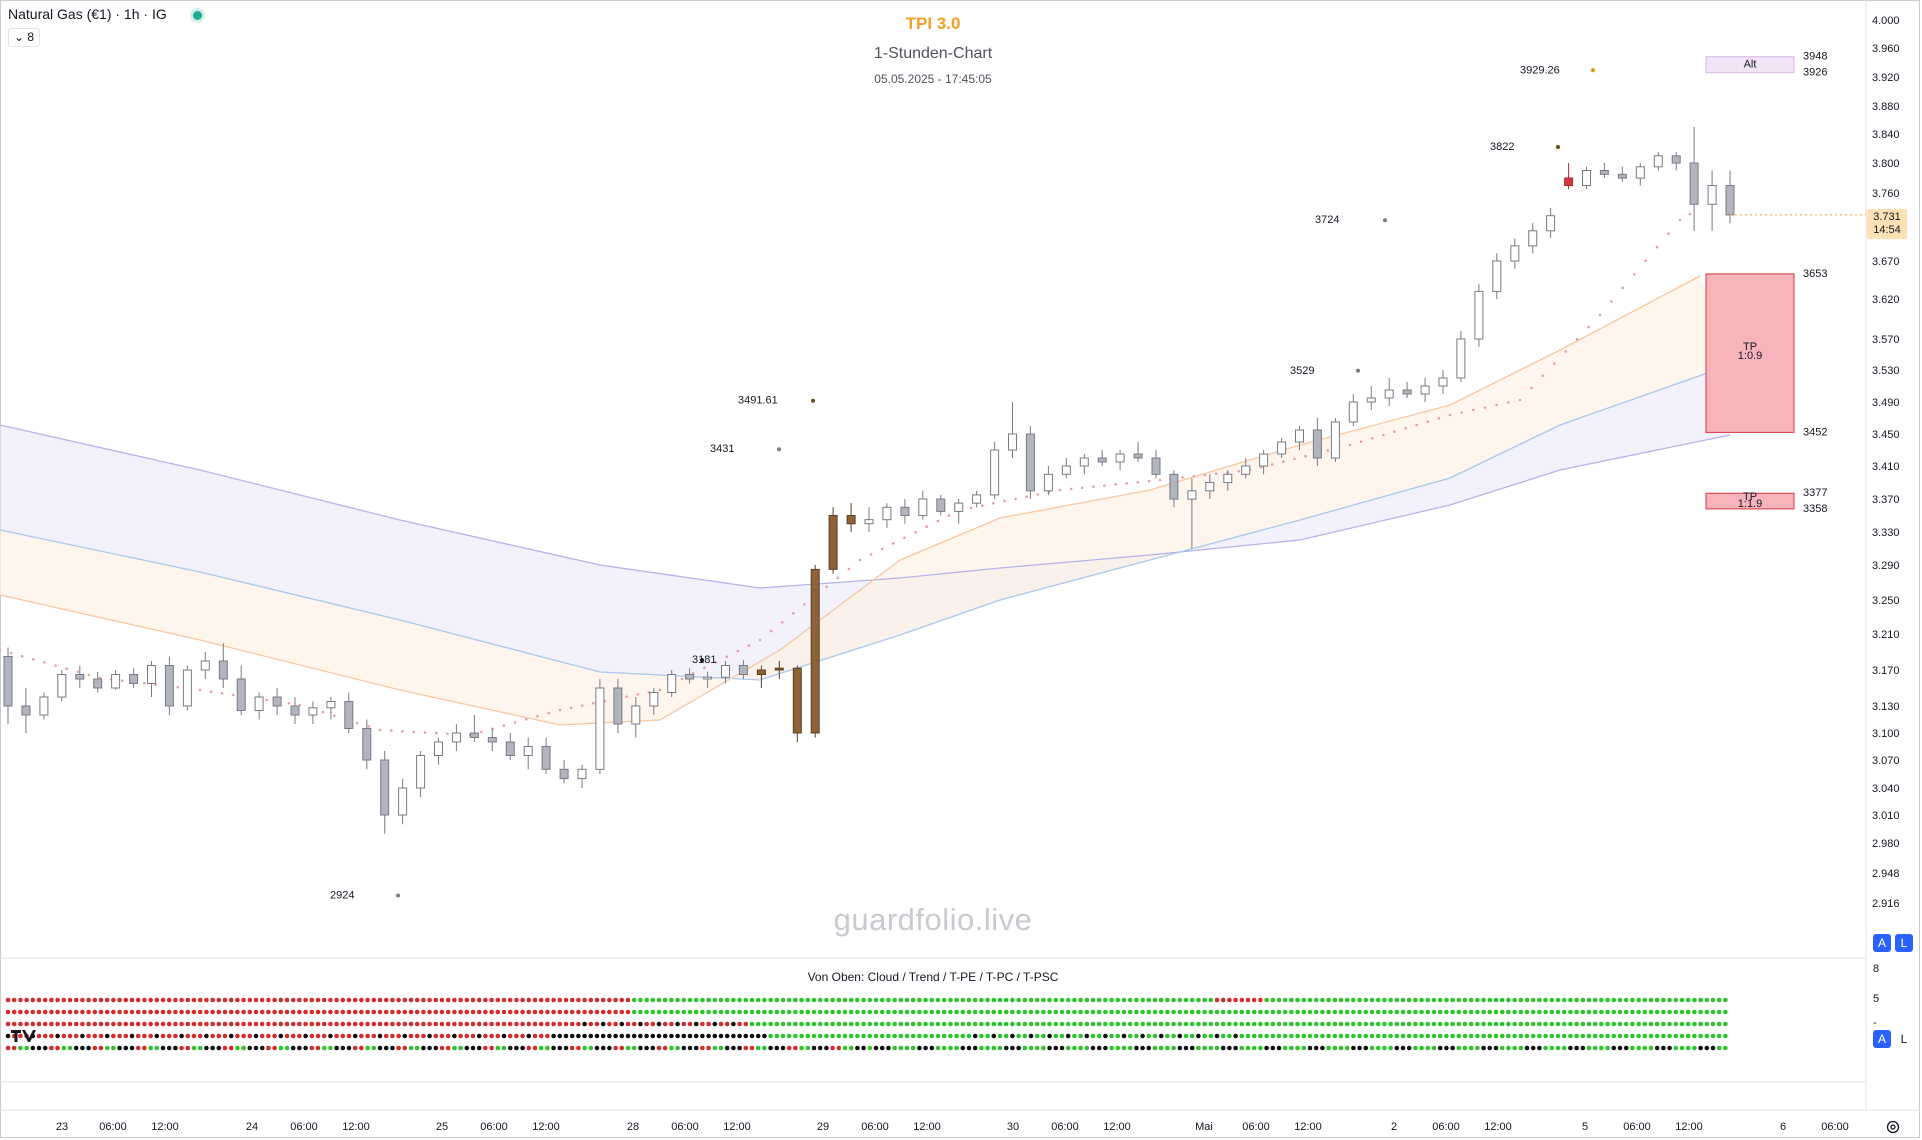 The width and height of the screenshot is (1922, 1140). I want to click on sub-log-scale-button: L, so click(1904, 1039).